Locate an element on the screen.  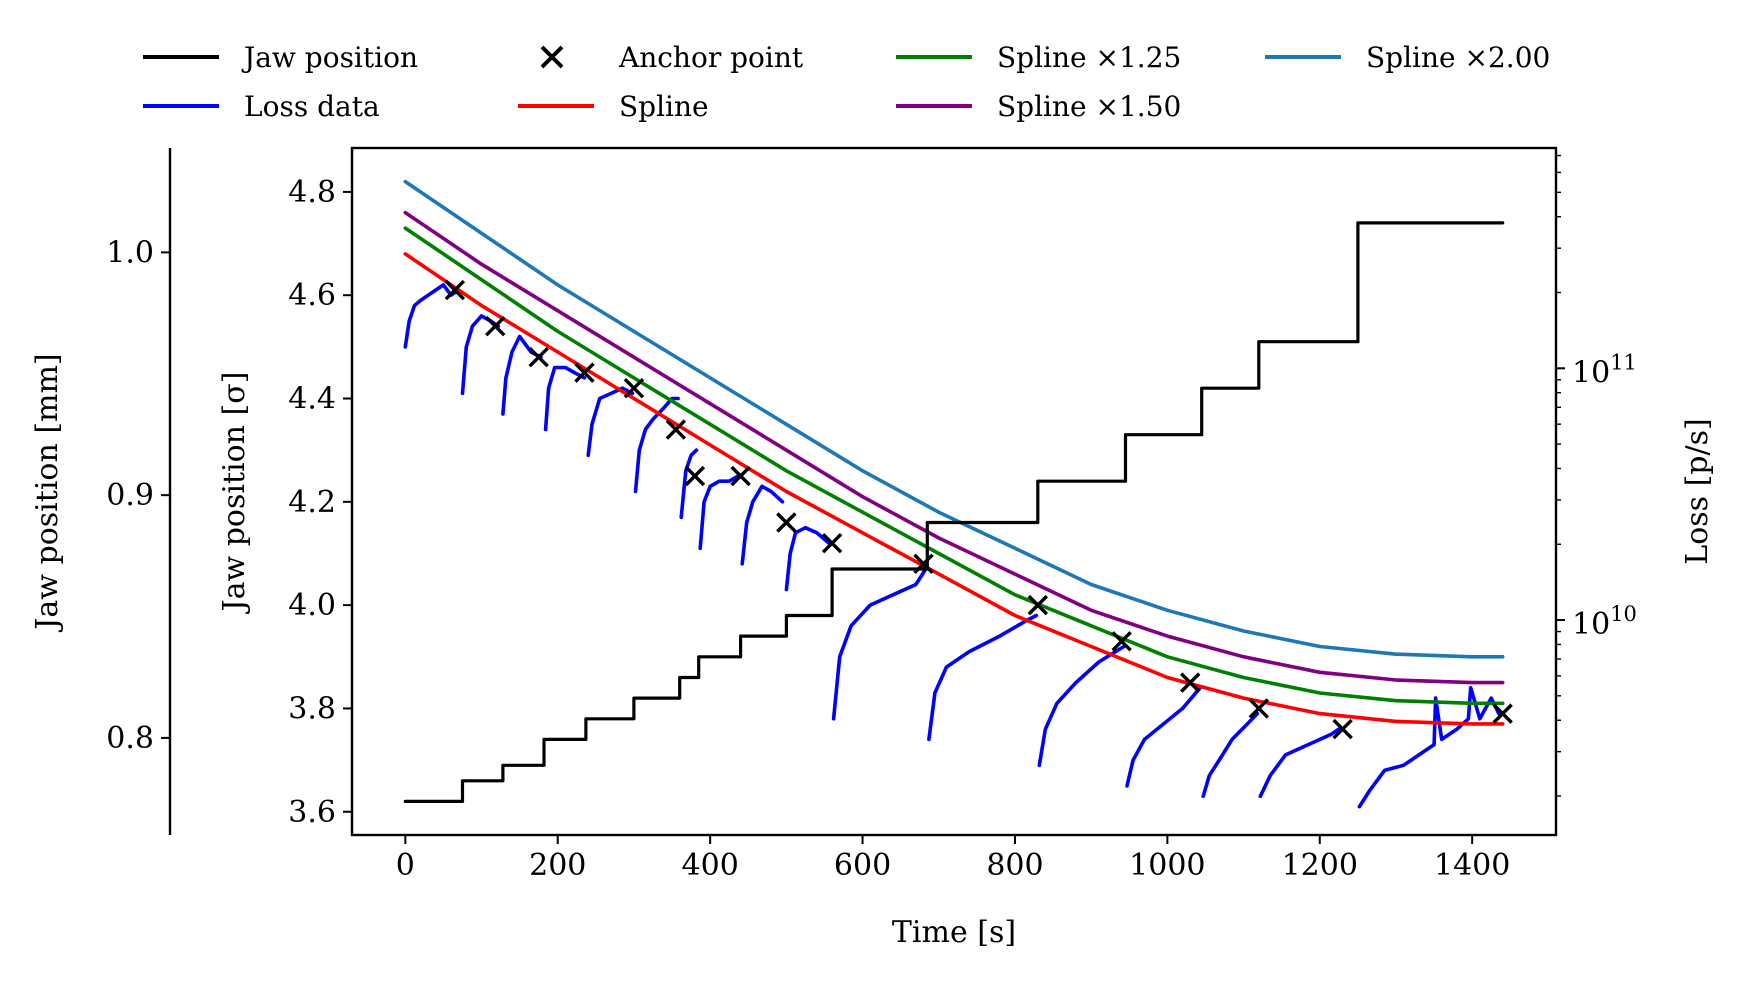
y-mm-axis-title: Jaw position [mm] is located at coordinates (47, 492).